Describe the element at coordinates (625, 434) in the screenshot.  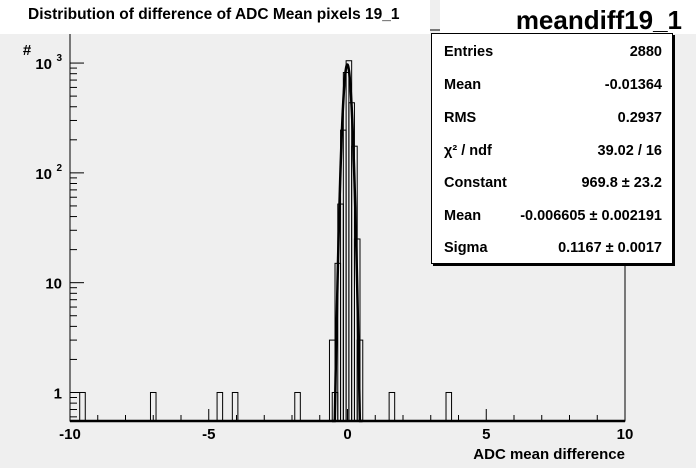
I see `x-tick-label: 10` at that location.